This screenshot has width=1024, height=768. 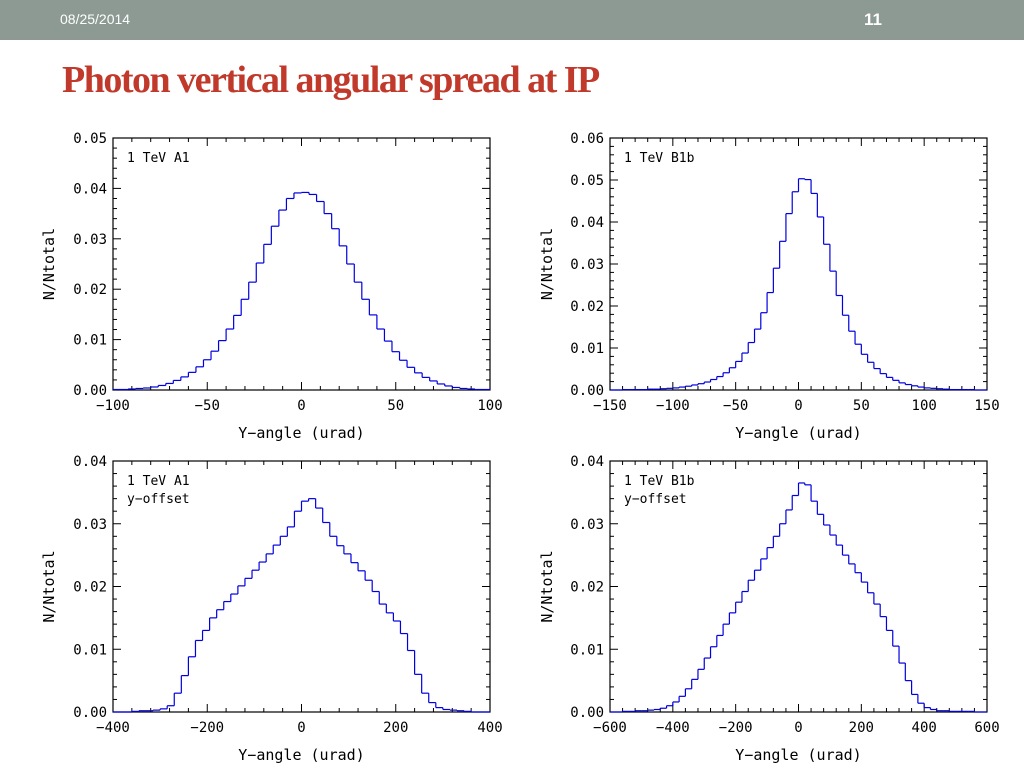 I want to click on x-tick-label: 600, so click(x=986, y=728).